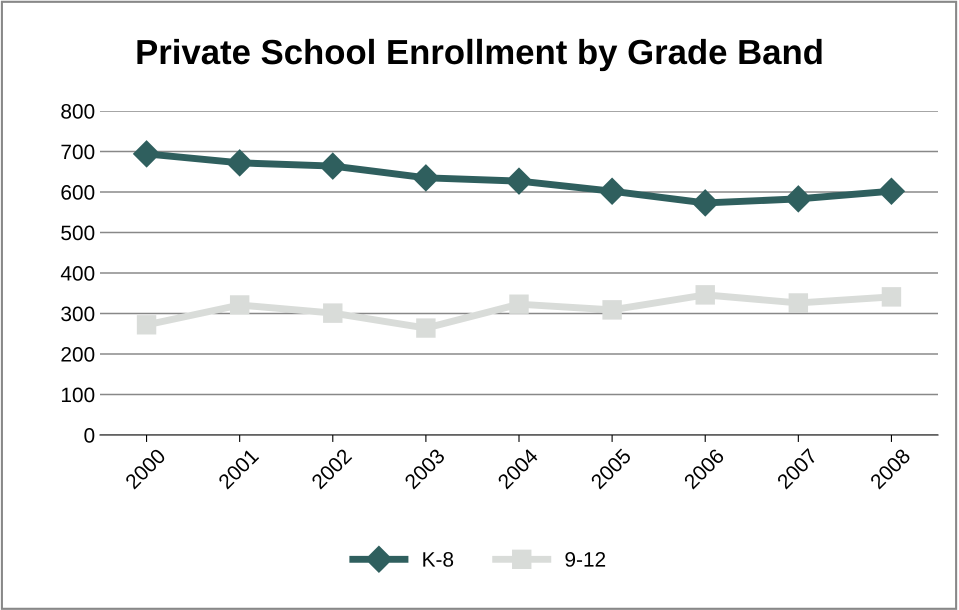  I want to click on y-tick-label: 800, so click(77, 111).